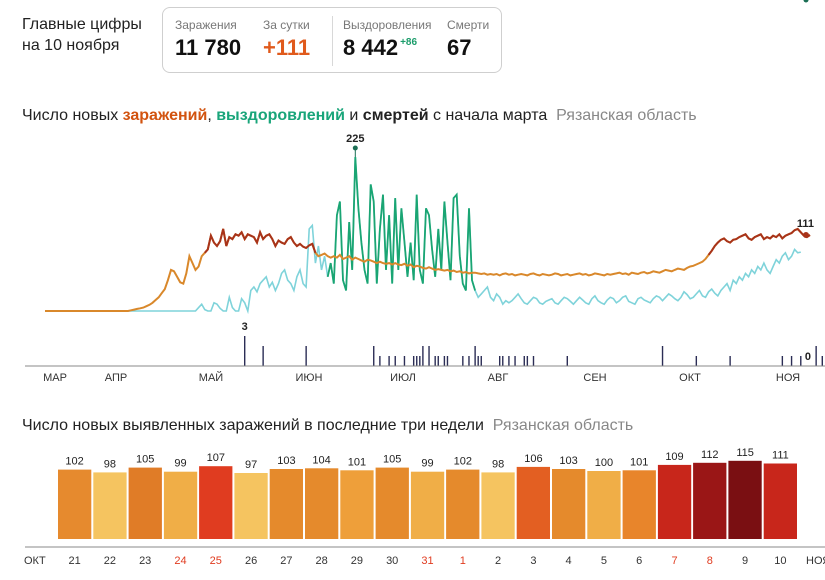  I want to click on bar-value-label: 97, so click(251, 465).